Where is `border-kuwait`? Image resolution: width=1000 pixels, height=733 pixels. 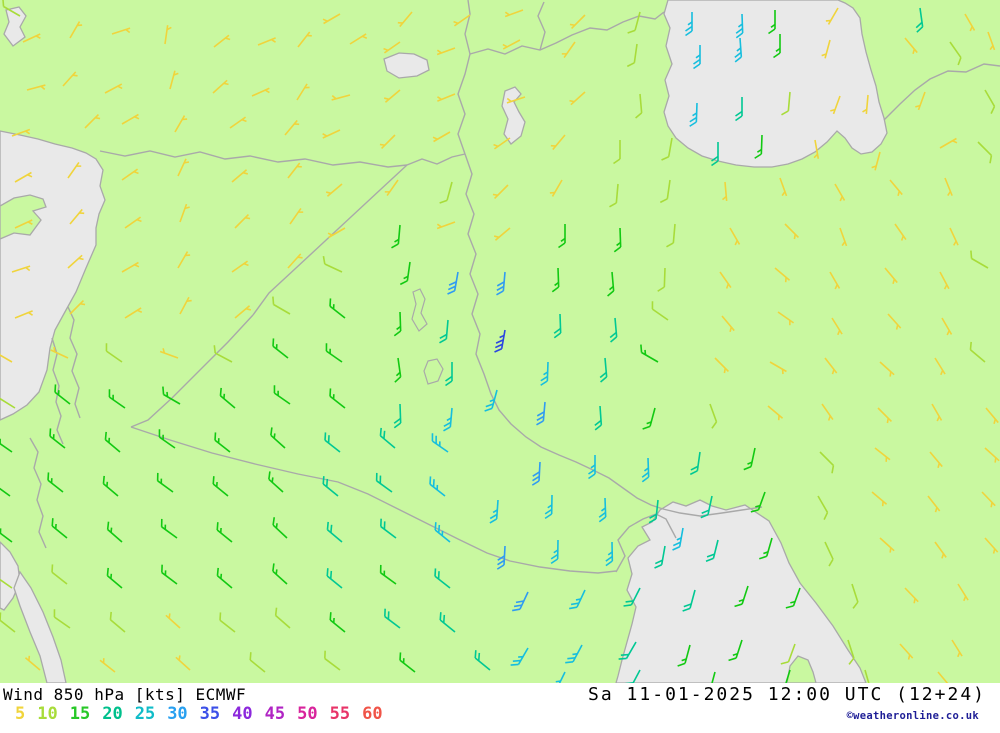
border-kuwait is located at coordinates (646, 543).